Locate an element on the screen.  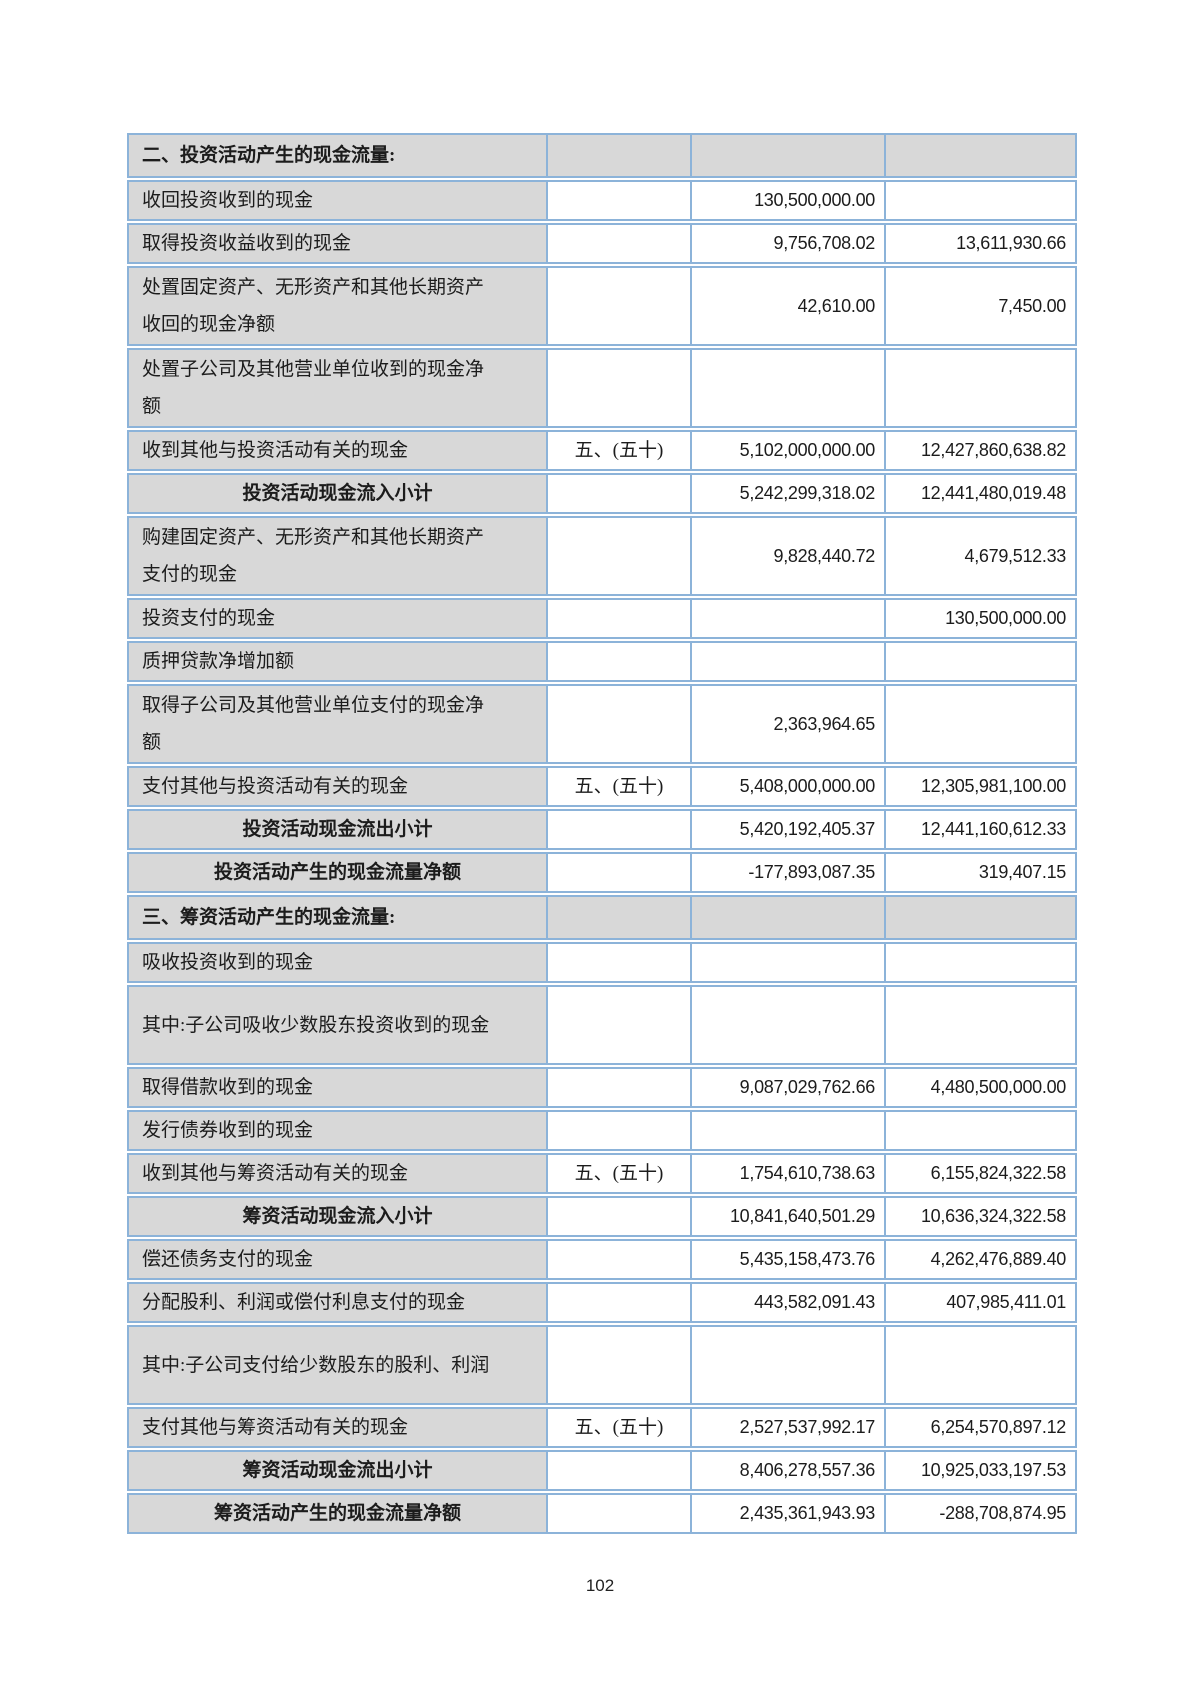
row-item-label: 吸收投资收到的现金 is located at coordinates (336, 962).